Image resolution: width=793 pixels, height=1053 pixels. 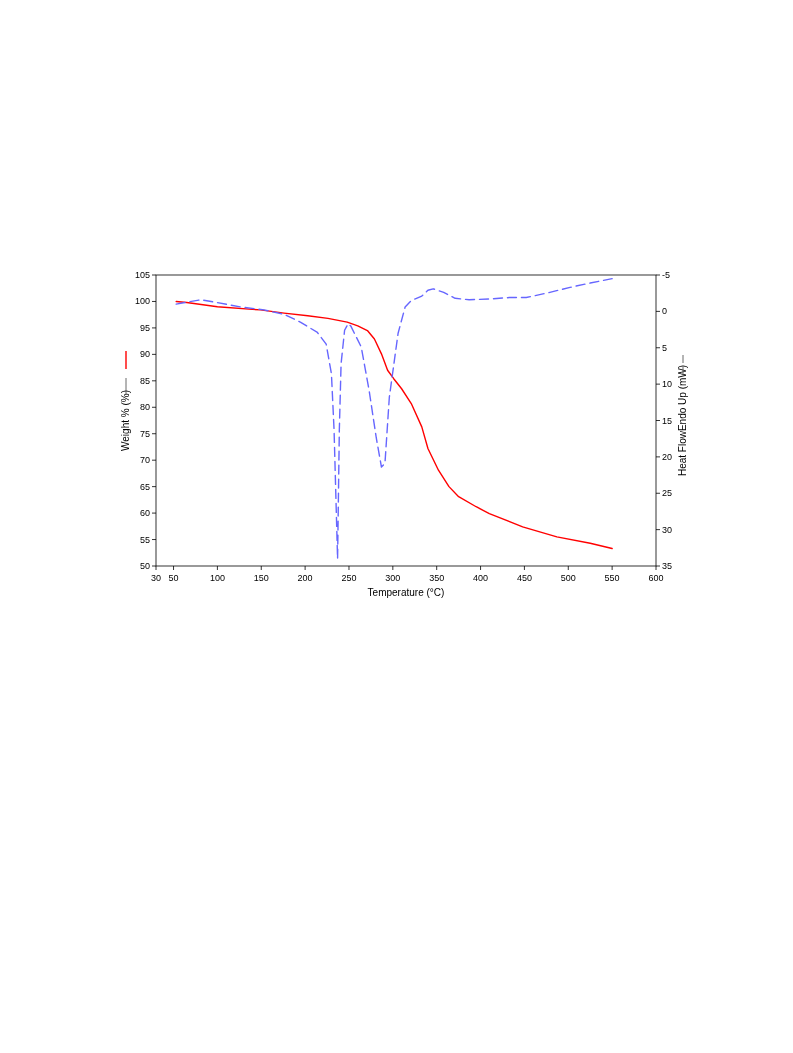 What do you see at coordinates (665, 311) in the screenshot?
I see `y2-tick-label: 0` at bounding box center [665, 311].